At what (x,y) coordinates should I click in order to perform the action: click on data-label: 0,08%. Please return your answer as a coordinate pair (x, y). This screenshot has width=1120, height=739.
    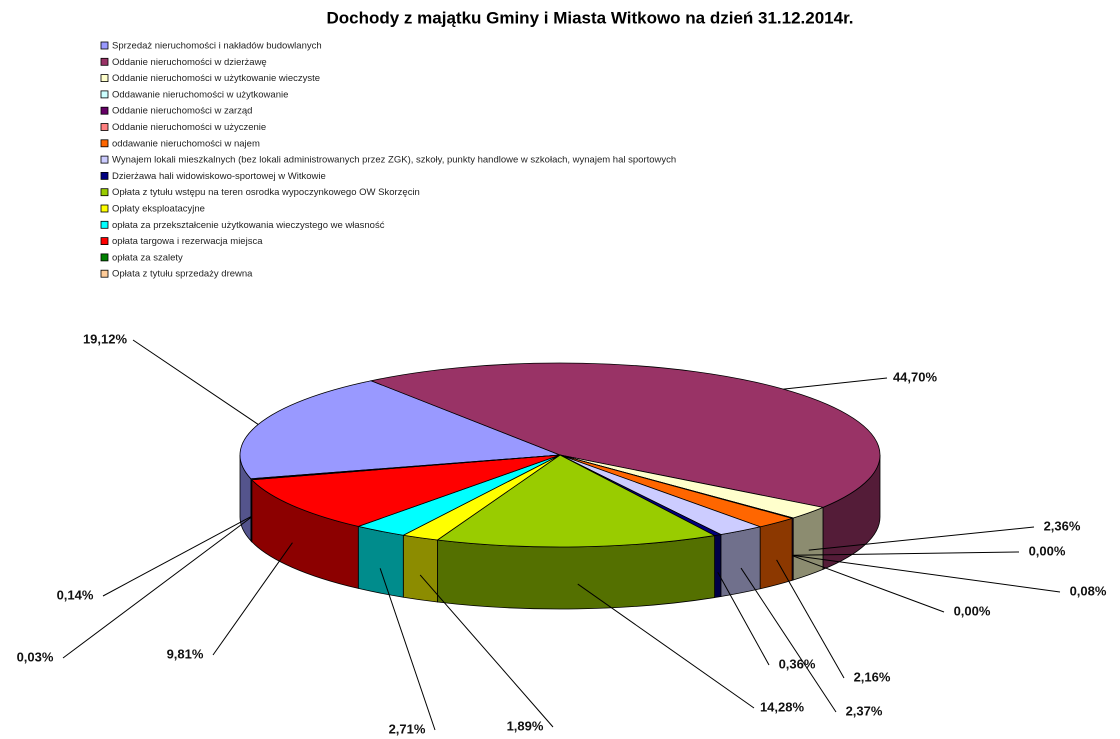
    Looking at the image, I should click on (1088, 590).